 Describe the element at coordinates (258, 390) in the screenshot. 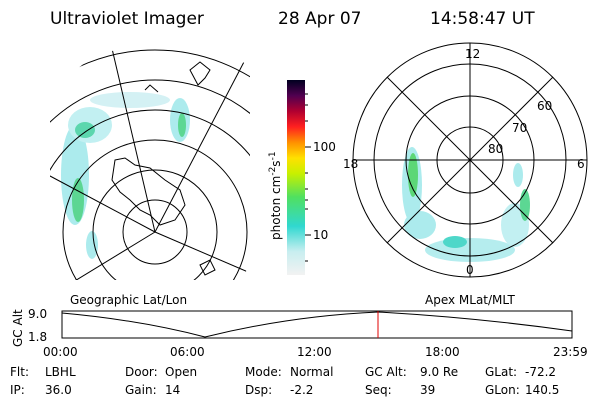

I see `field-label: Dsp:` at that location.